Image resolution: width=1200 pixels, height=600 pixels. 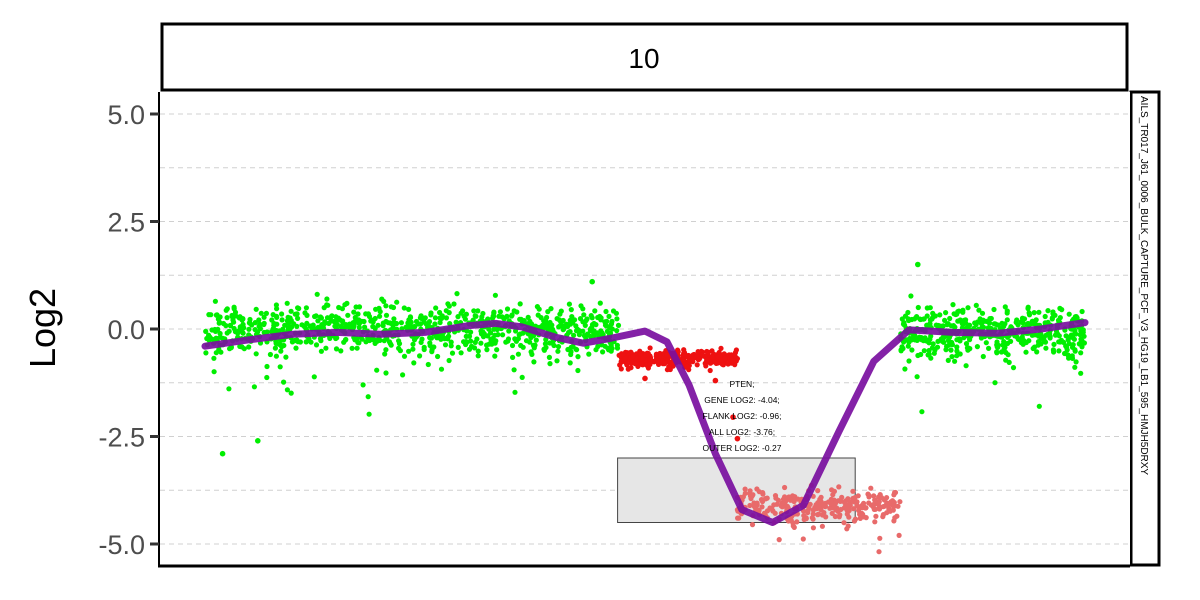 I want to click on annotation-line: FLANK LOG2: -0.96;, so click(x=742, y=416).